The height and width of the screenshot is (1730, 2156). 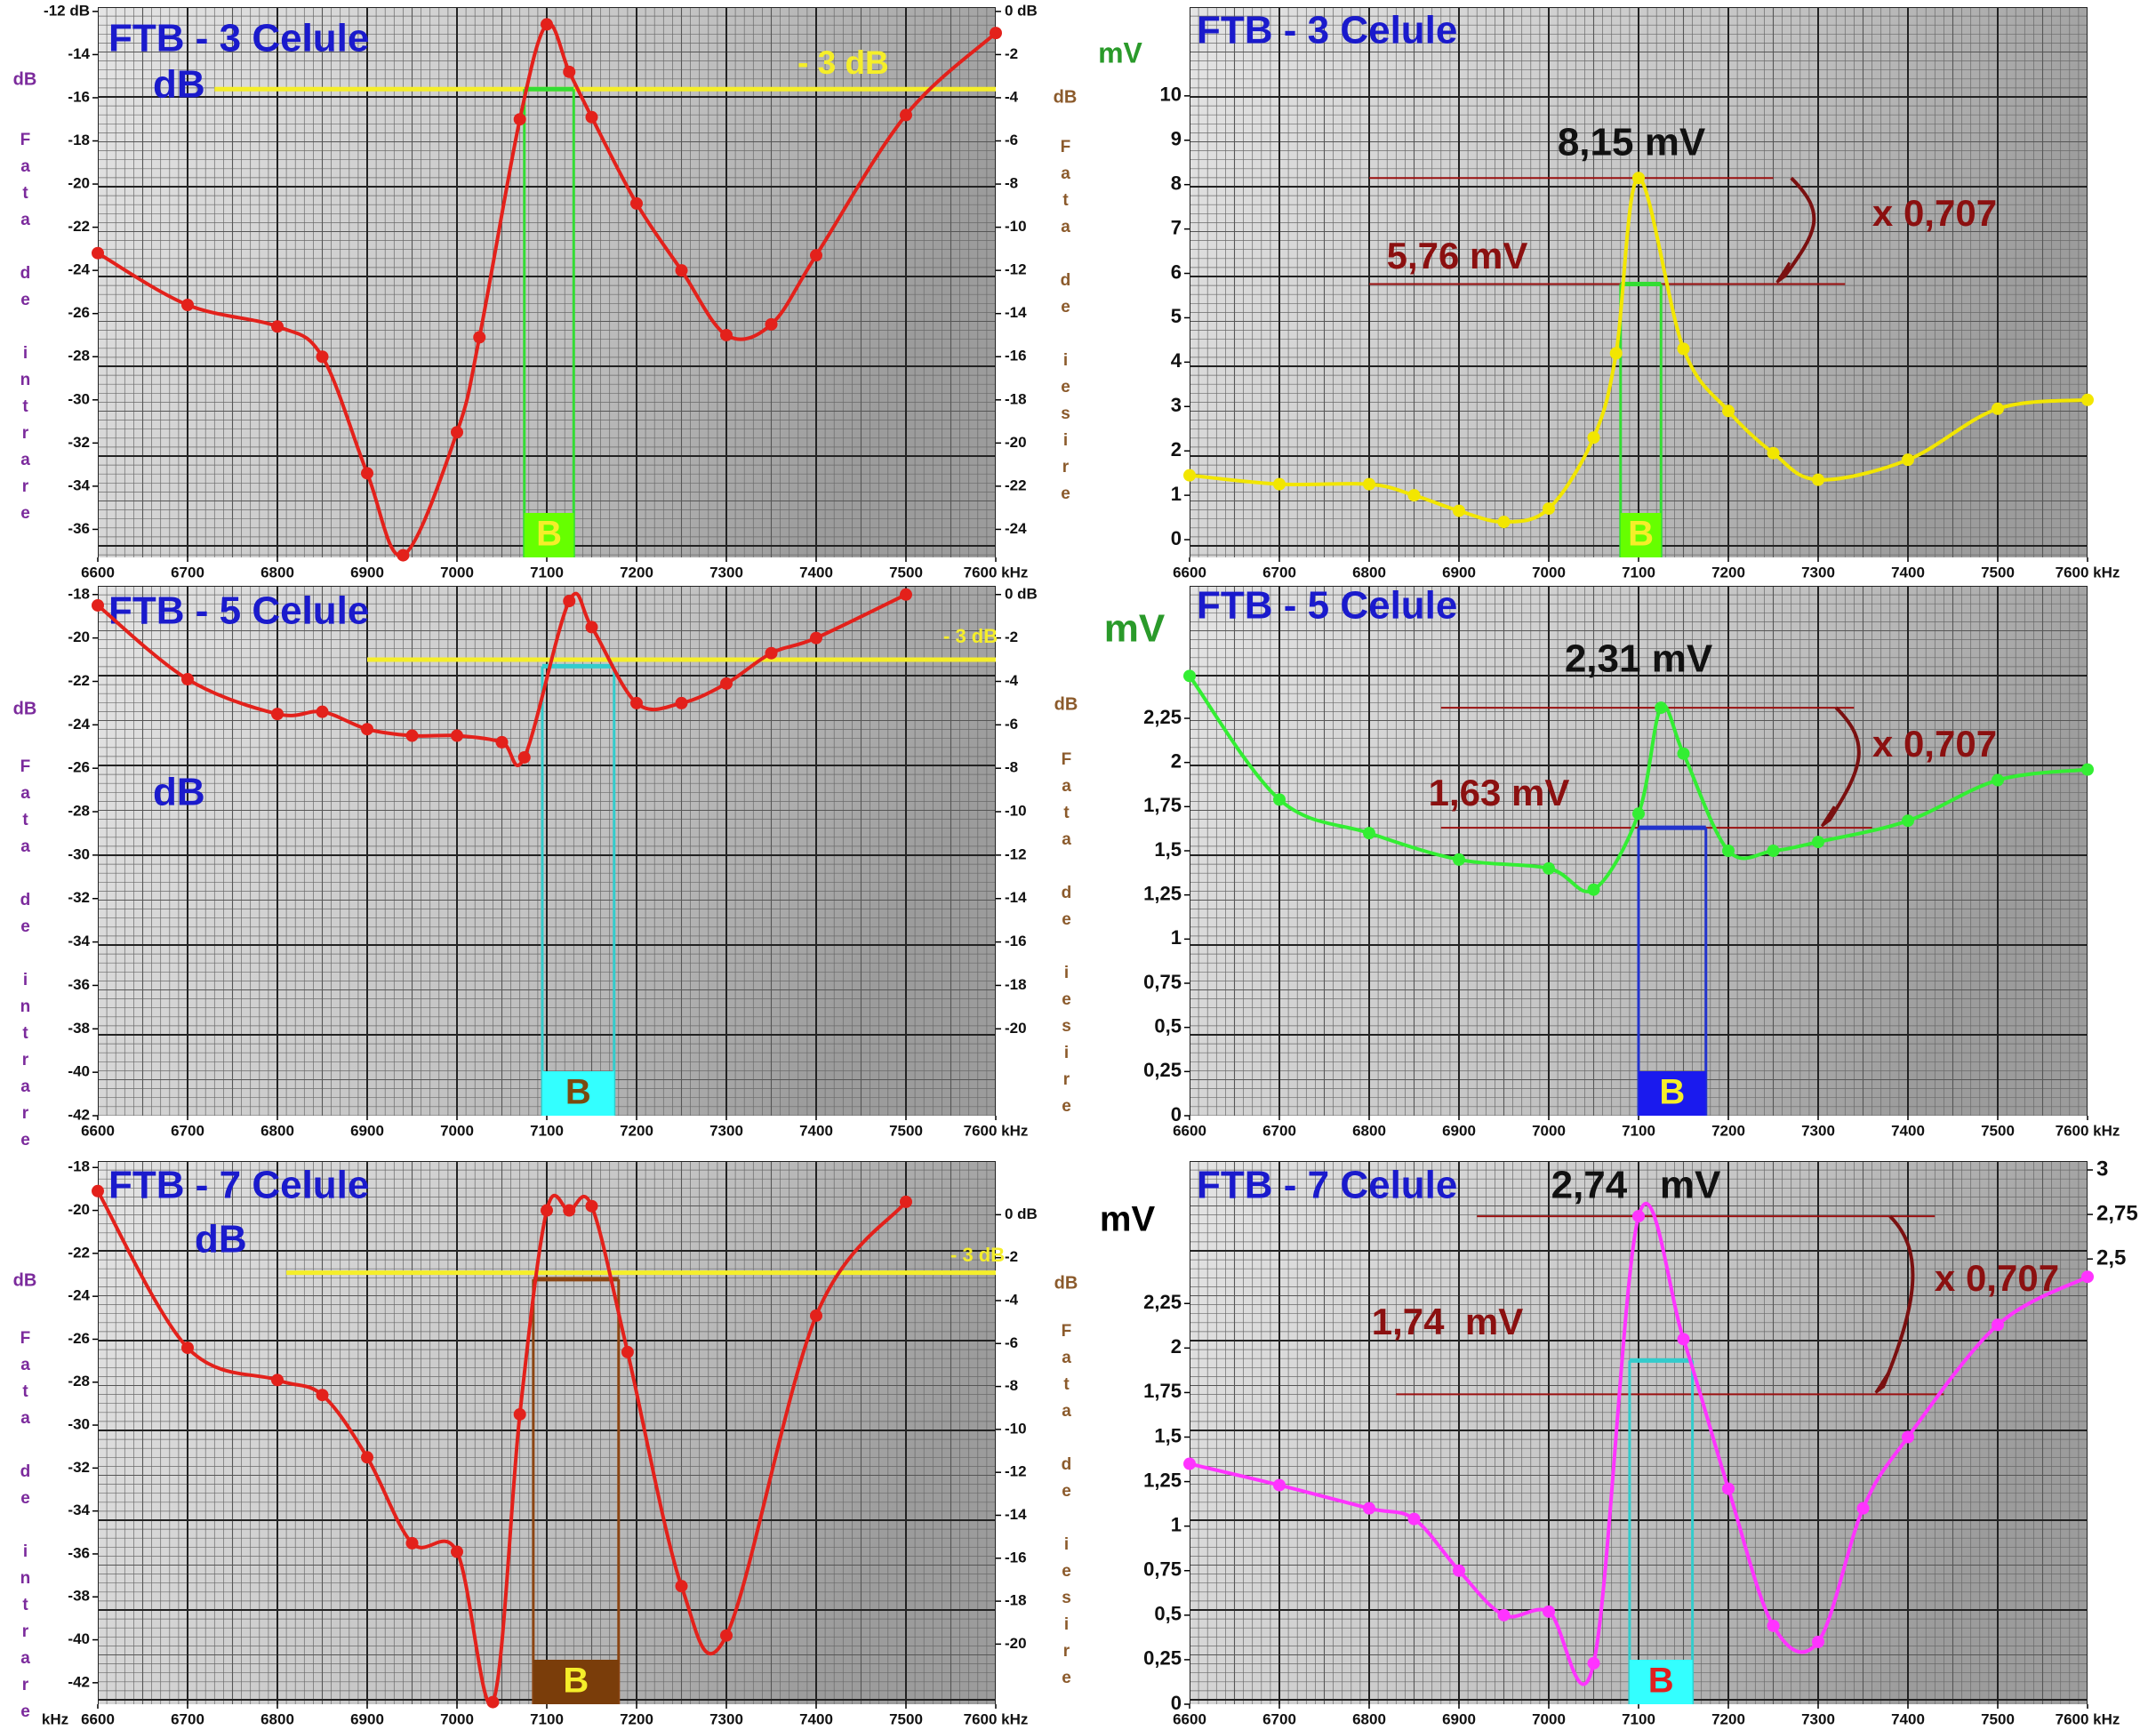 What do you see at coordinates (549, 535) in the screenshot?
I see `band-box` at bounding box center [549, 535].